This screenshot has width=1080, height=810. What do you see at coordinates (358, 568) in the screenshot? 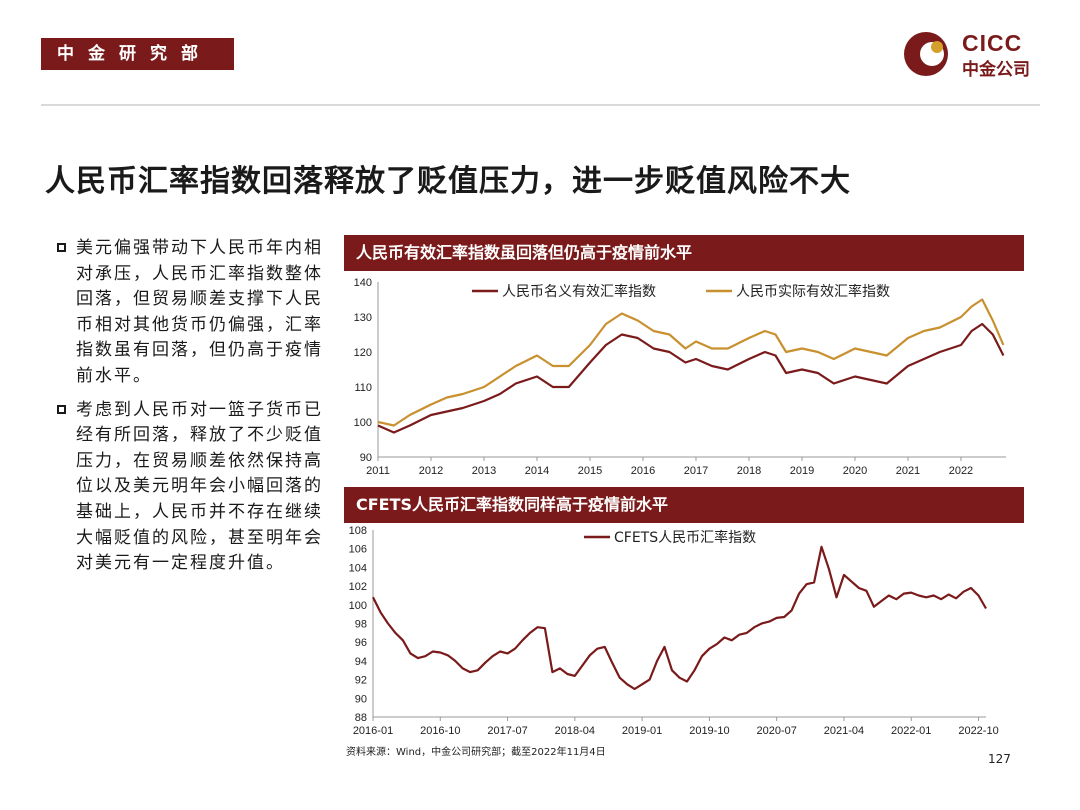
I see `y-tick-label: 104` at bounding box center [358, 568].